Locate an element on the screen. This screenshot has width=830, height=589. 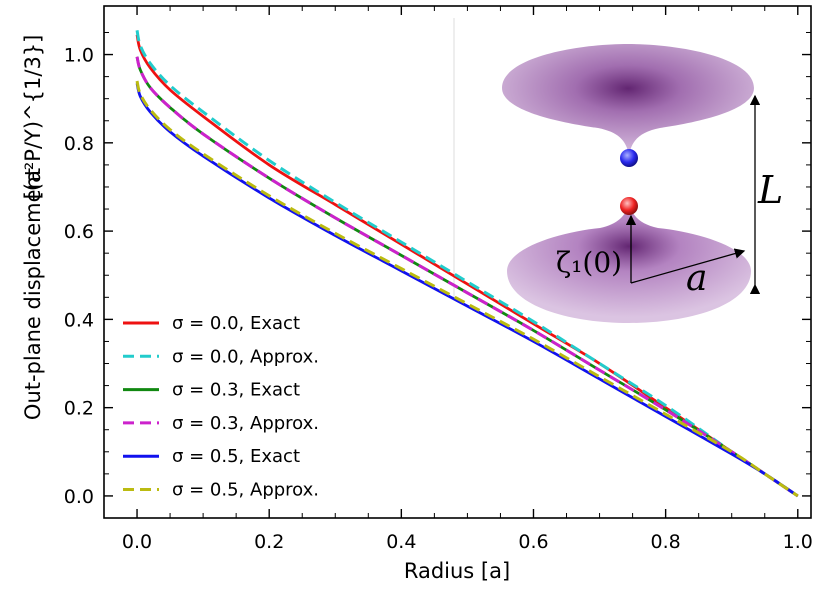
x-tick-label: 0.0 is located at coordinates (137, 542).